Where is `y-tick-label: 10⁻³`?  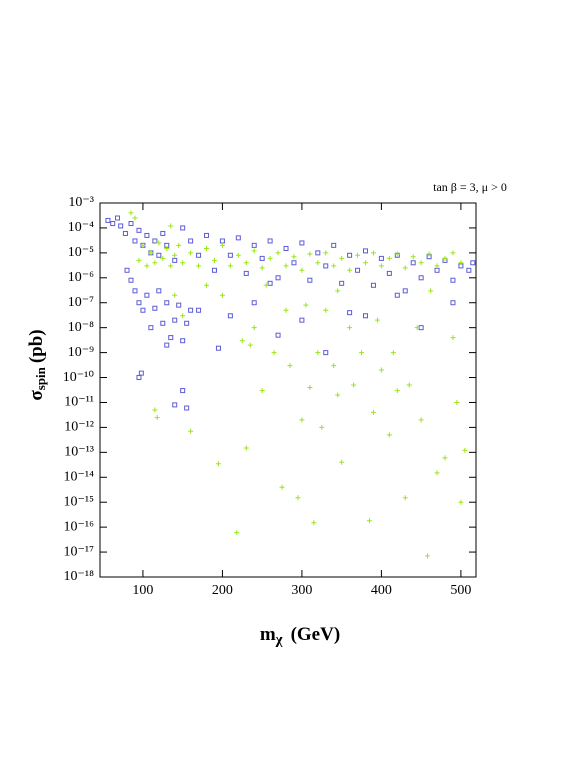 y-tick-label: 10⁻³ is located at coordinates (81, 202).